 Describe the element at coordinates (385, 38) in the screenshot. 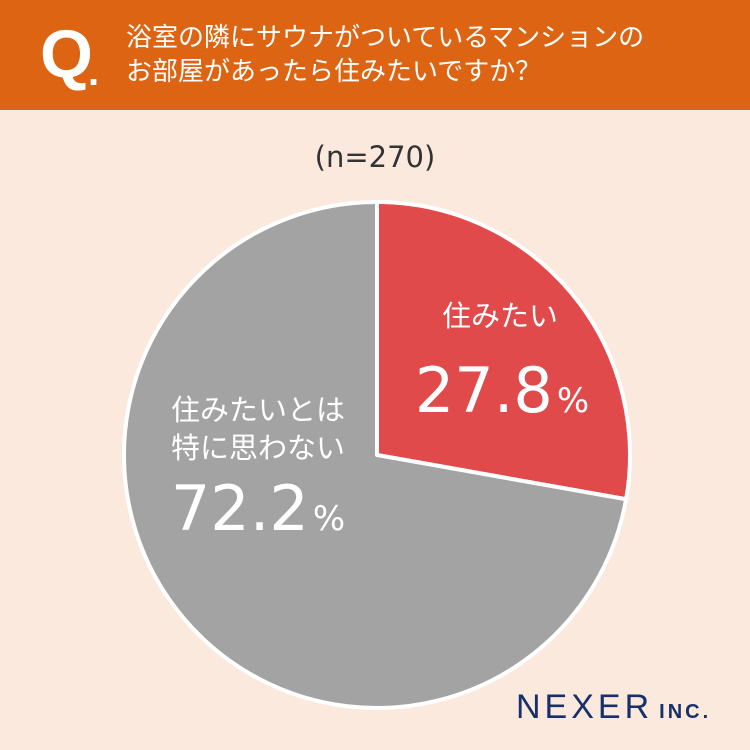

I see `question-text-line1: 浴室の隣にサウナがついているマンションの` at that location.